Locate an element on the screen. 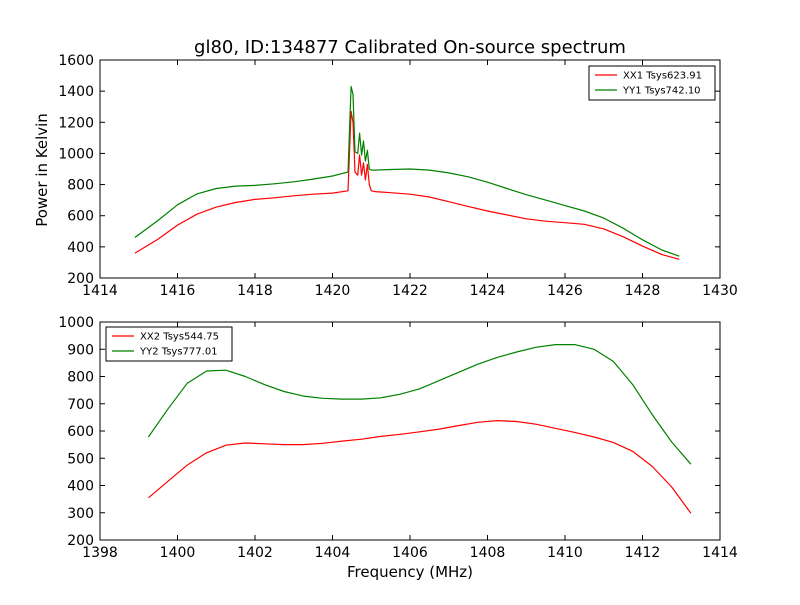 The image size is (800, 605). x-tick-label: 1400 is located at coordinates (178, 553).